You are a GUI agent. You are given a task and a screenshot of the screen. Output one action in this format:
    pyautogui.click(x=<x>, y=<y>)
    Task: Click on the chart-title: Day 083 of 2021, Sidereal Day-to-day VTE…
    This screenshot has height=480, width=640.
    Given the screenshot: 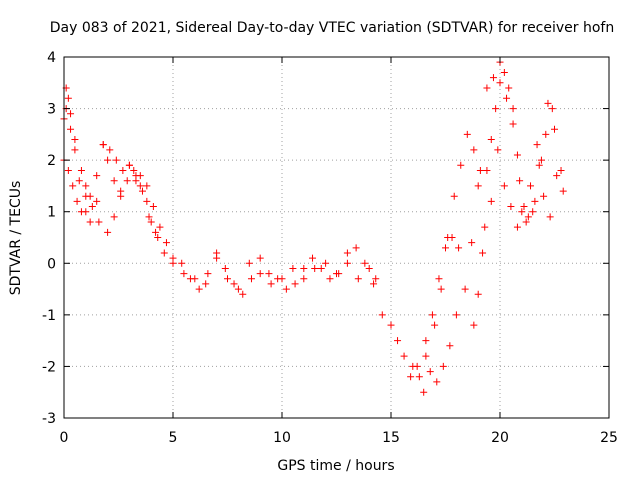 What is the action you would take?
    pyautogui.click(x=332, y=28)
    